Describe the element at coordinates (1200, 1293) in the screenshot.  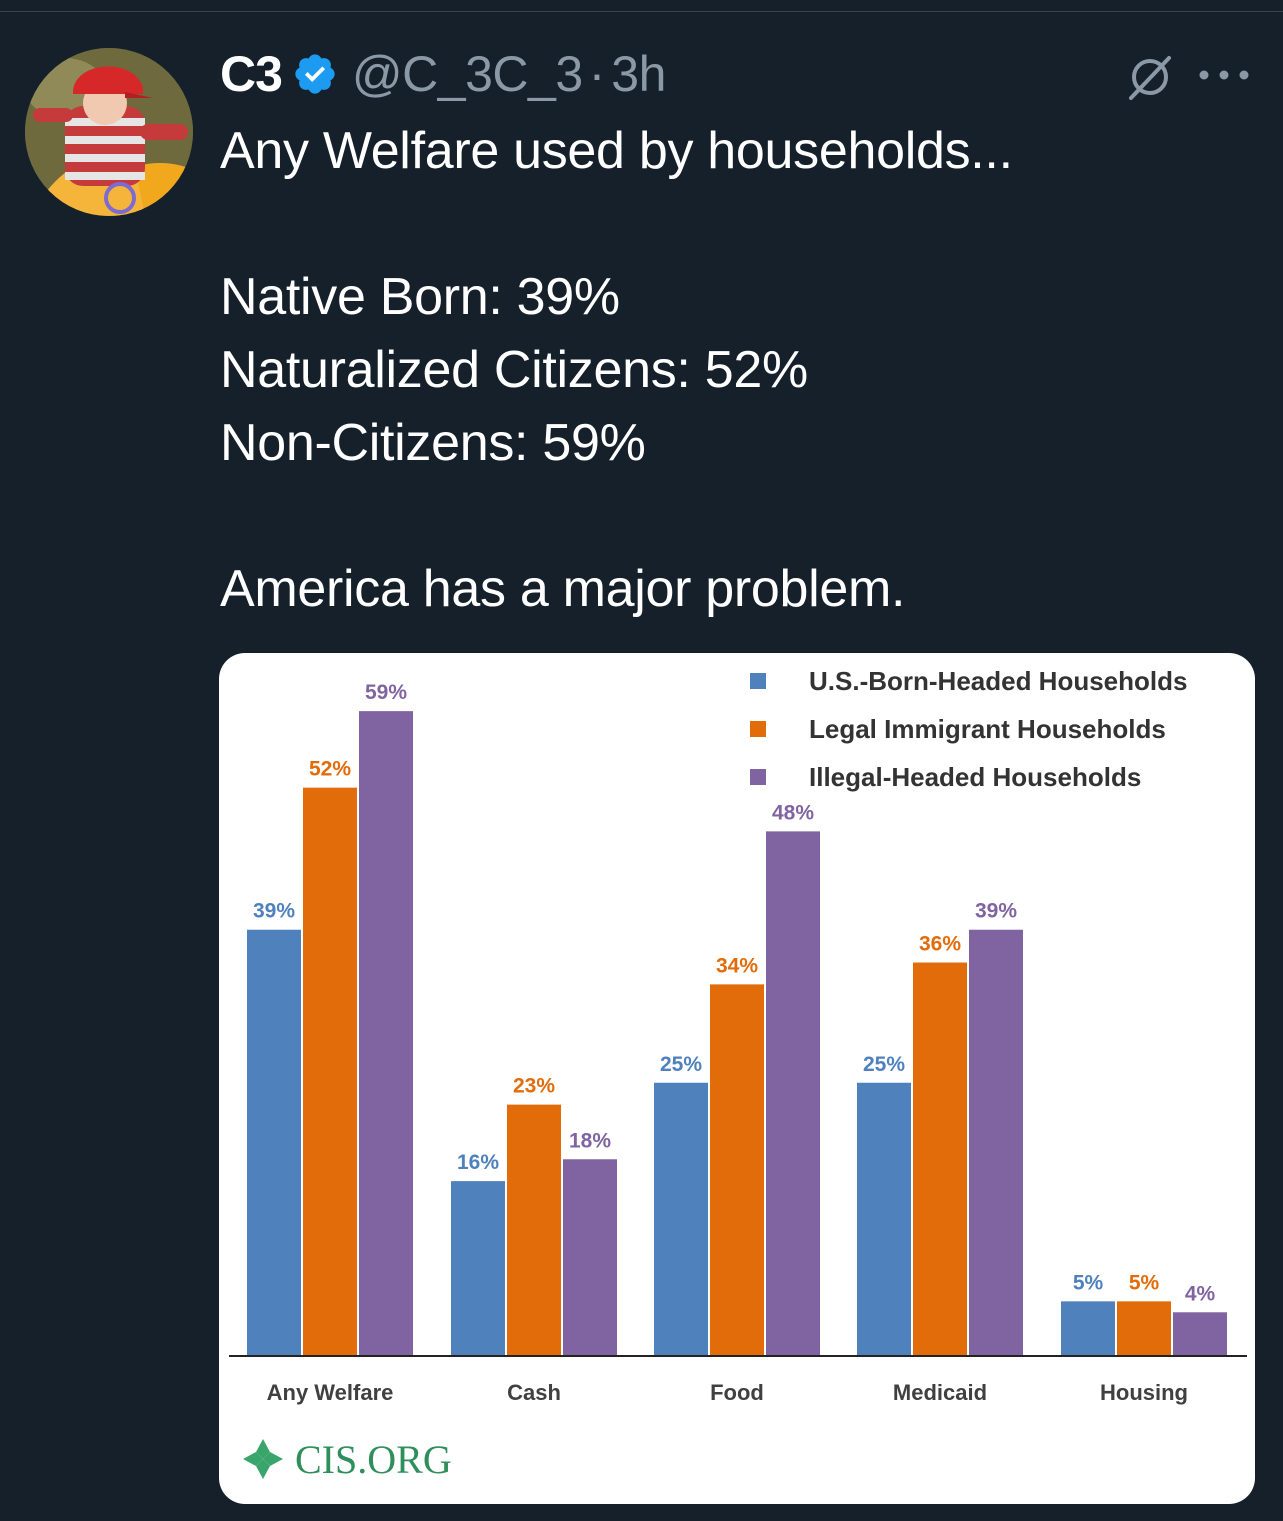
I see `bar-value-label: 4%` at that location.